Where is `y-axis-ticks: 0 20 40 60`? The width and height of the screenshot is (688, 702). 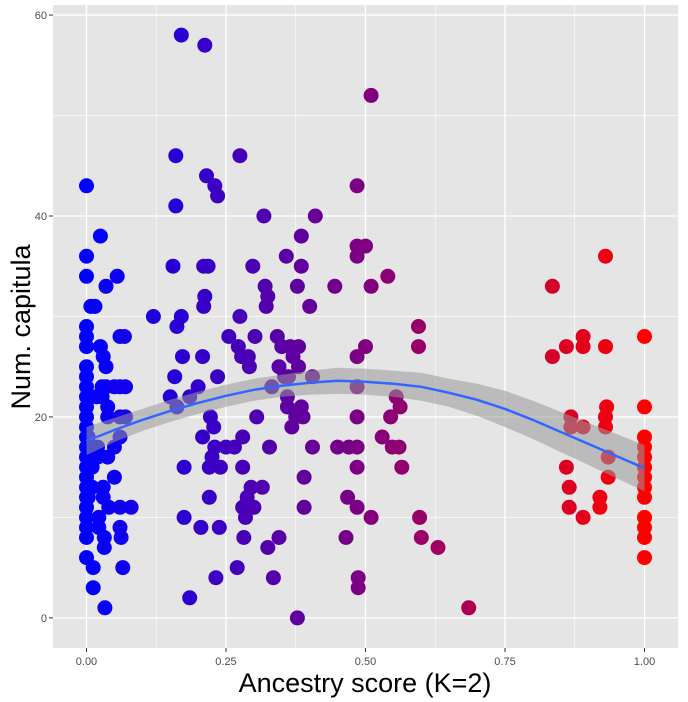 y-axis-ticks: 0 20 40 60 is located at coordinates (44, 317).